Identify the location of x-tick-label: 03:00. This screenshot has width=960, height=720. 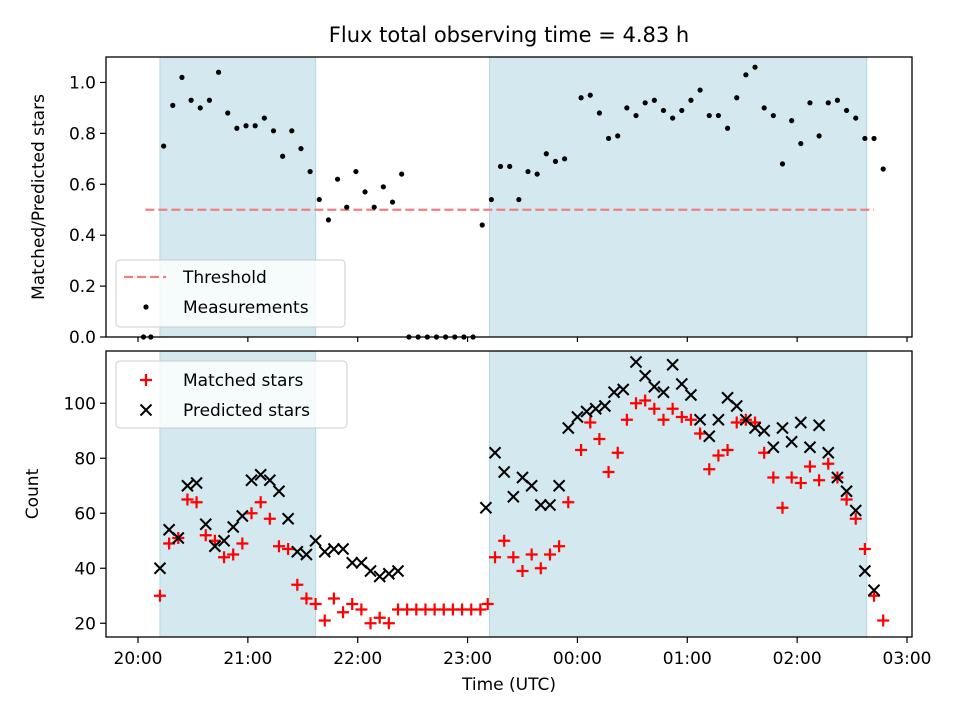
(907, 659).